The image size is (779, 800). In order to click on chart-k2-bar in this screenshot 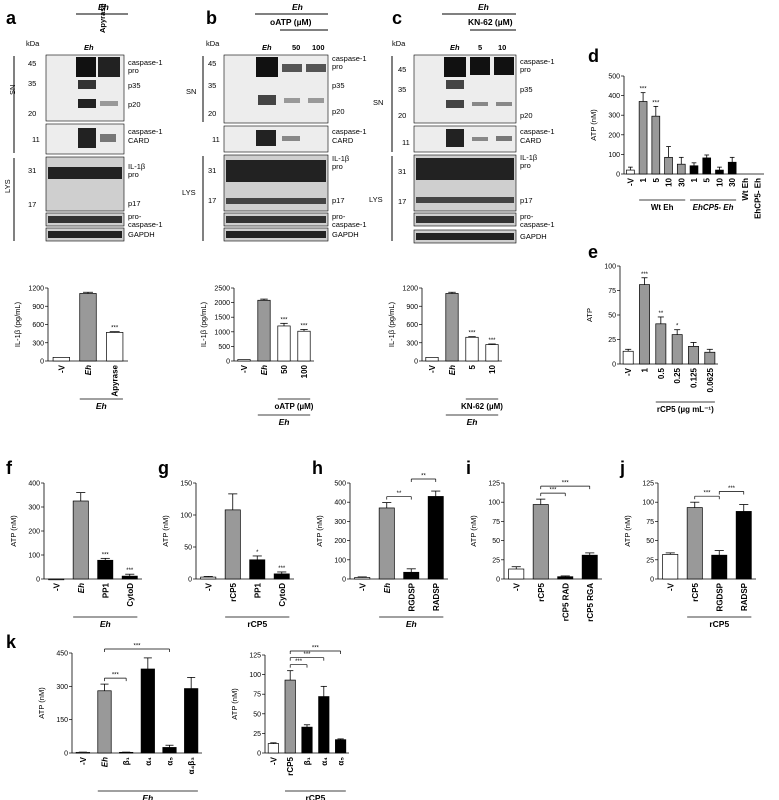, I will do `click(273, 748)`.